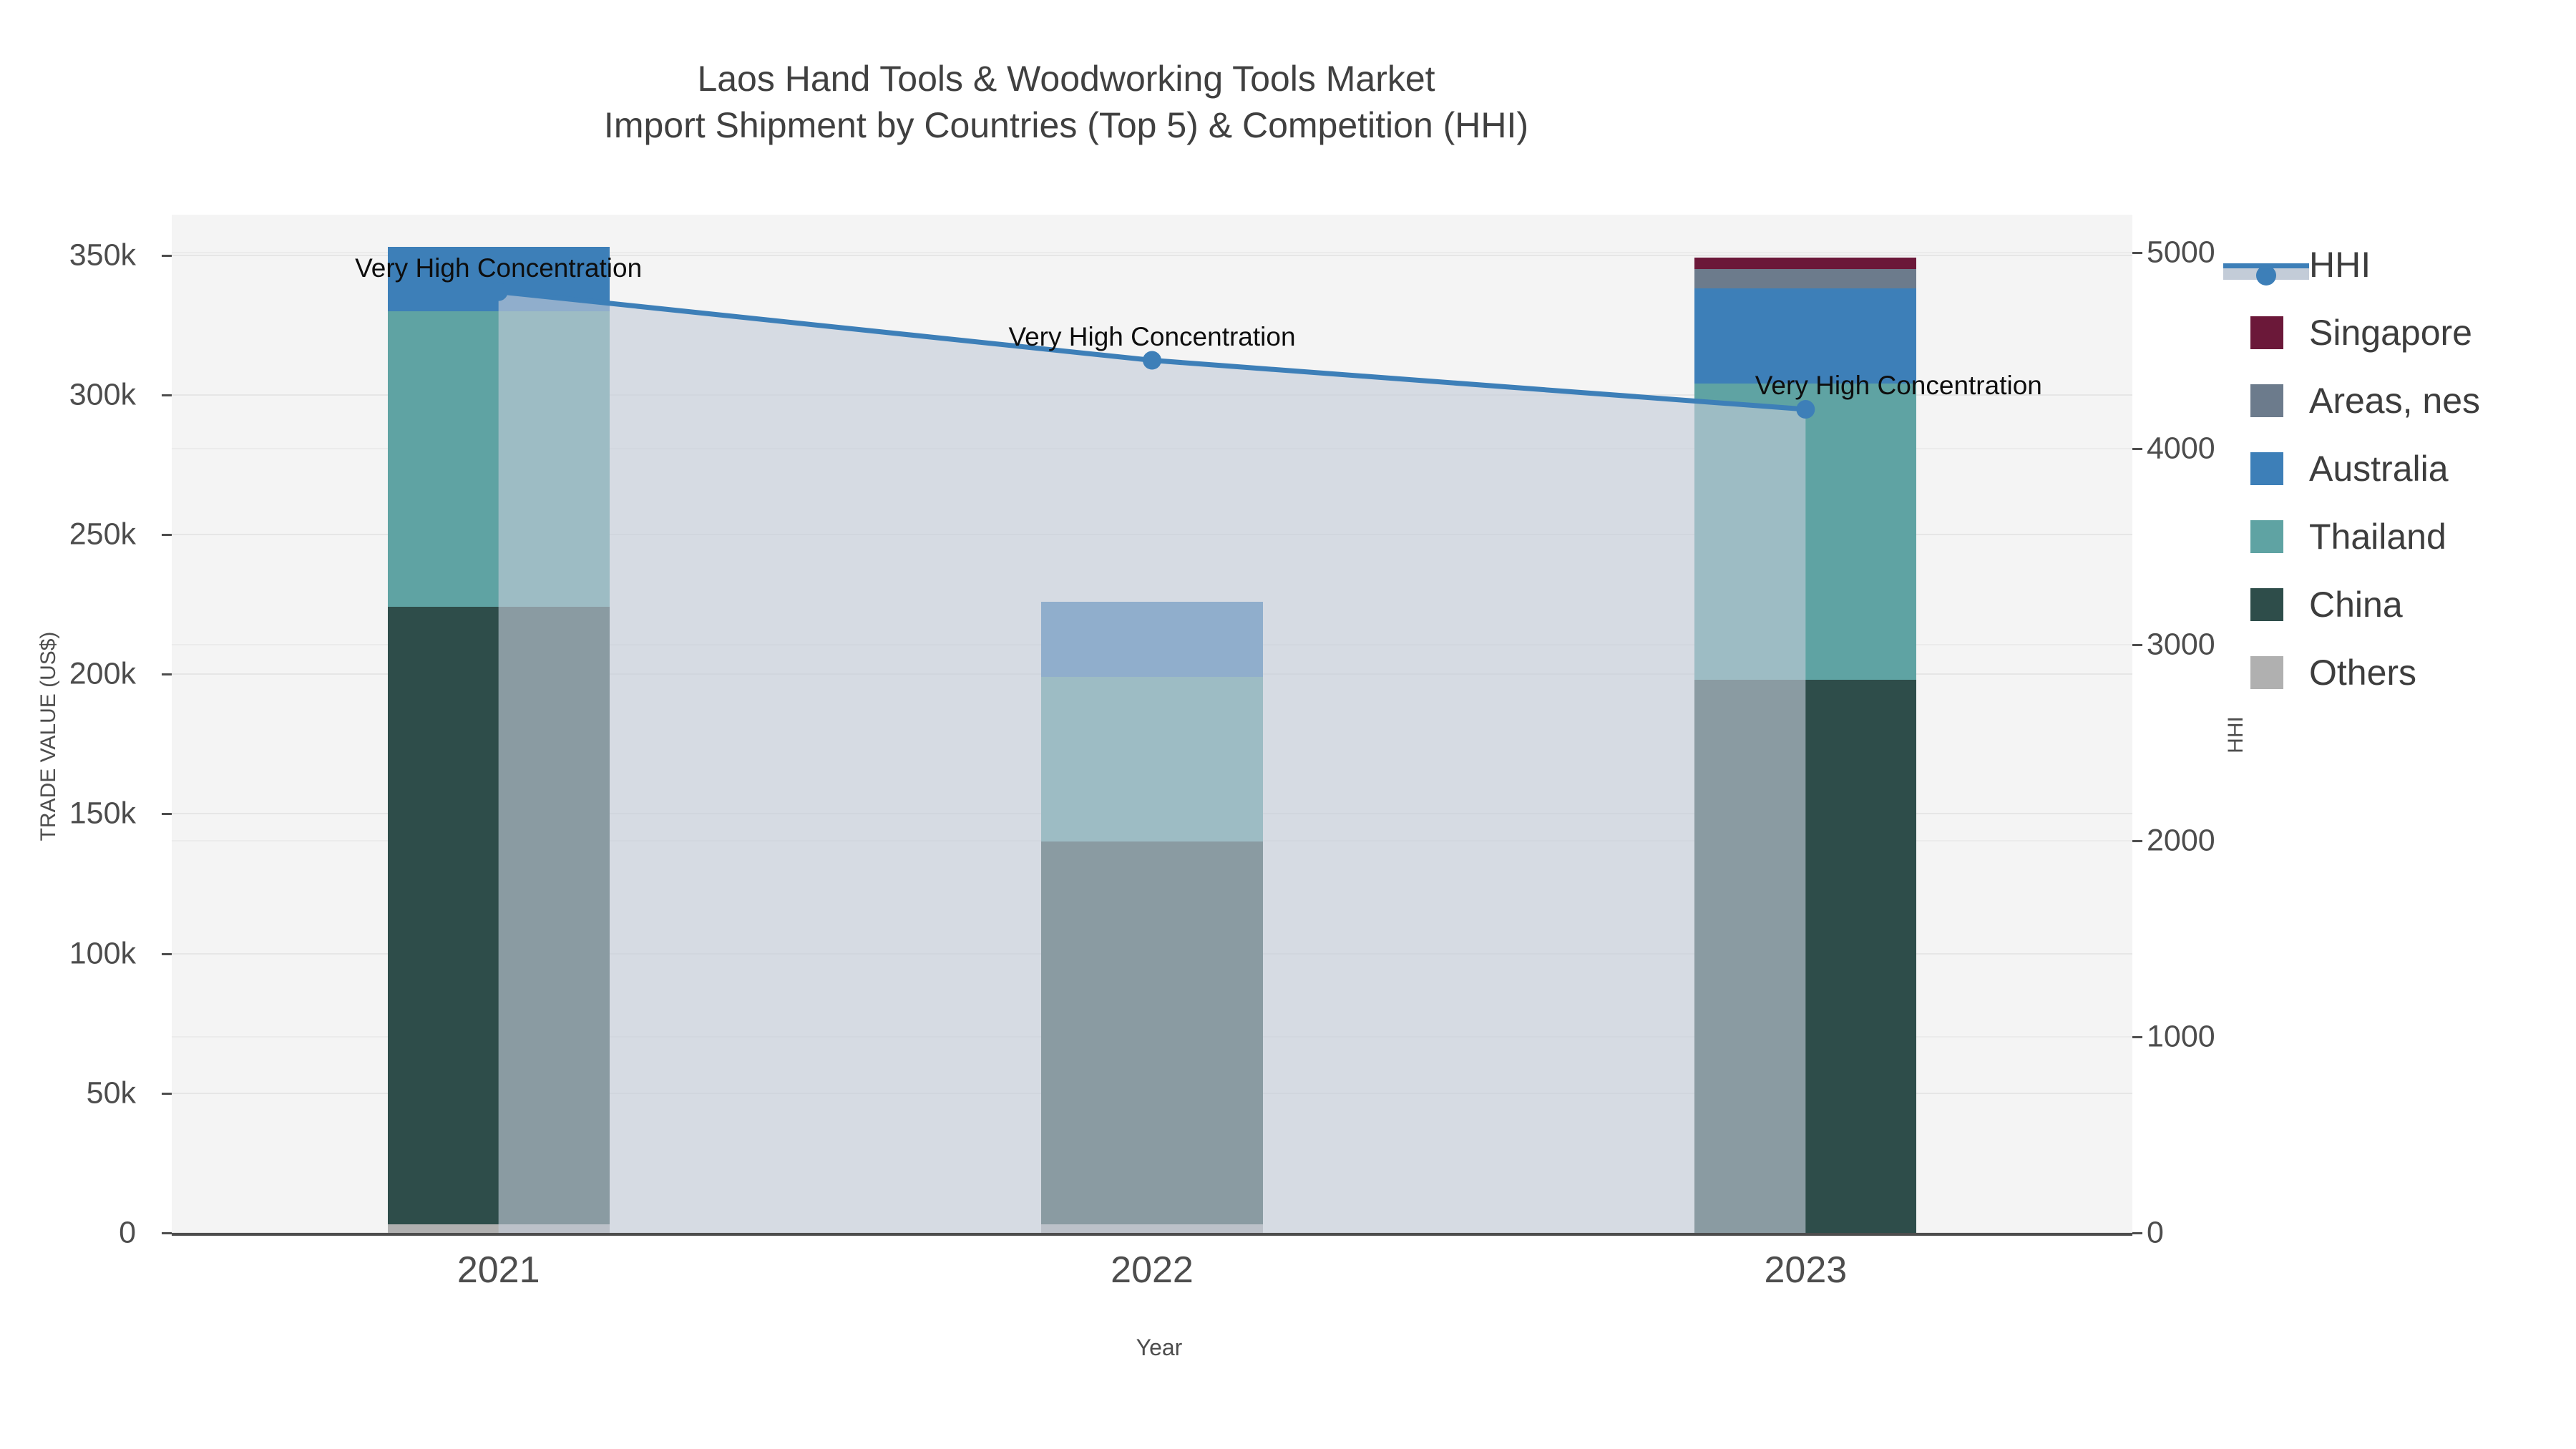 This screenshot has width=2576, height=1449. Describe the element at coordinates (1806, 1270) in the screenshot. I see `x-axis-tick-label: 2023` at that location.